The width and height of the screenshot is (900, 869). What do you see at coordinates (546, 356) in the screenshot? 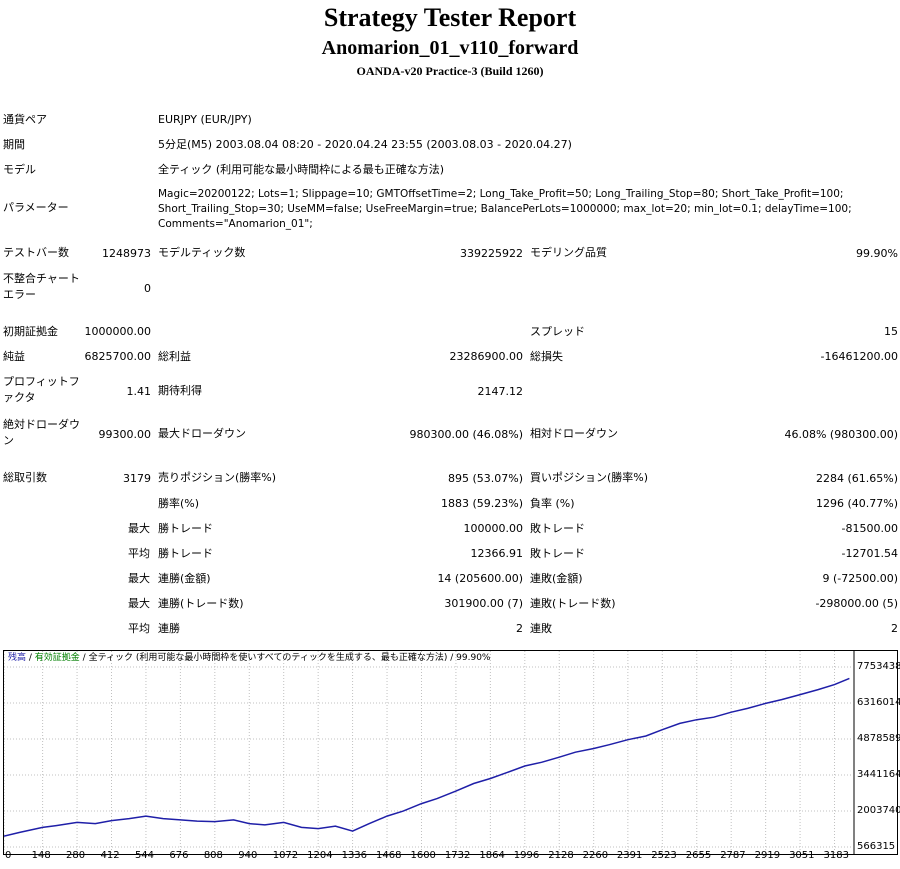
I see `gross-loss-label: 総損失` at bounding box center [546, 356].